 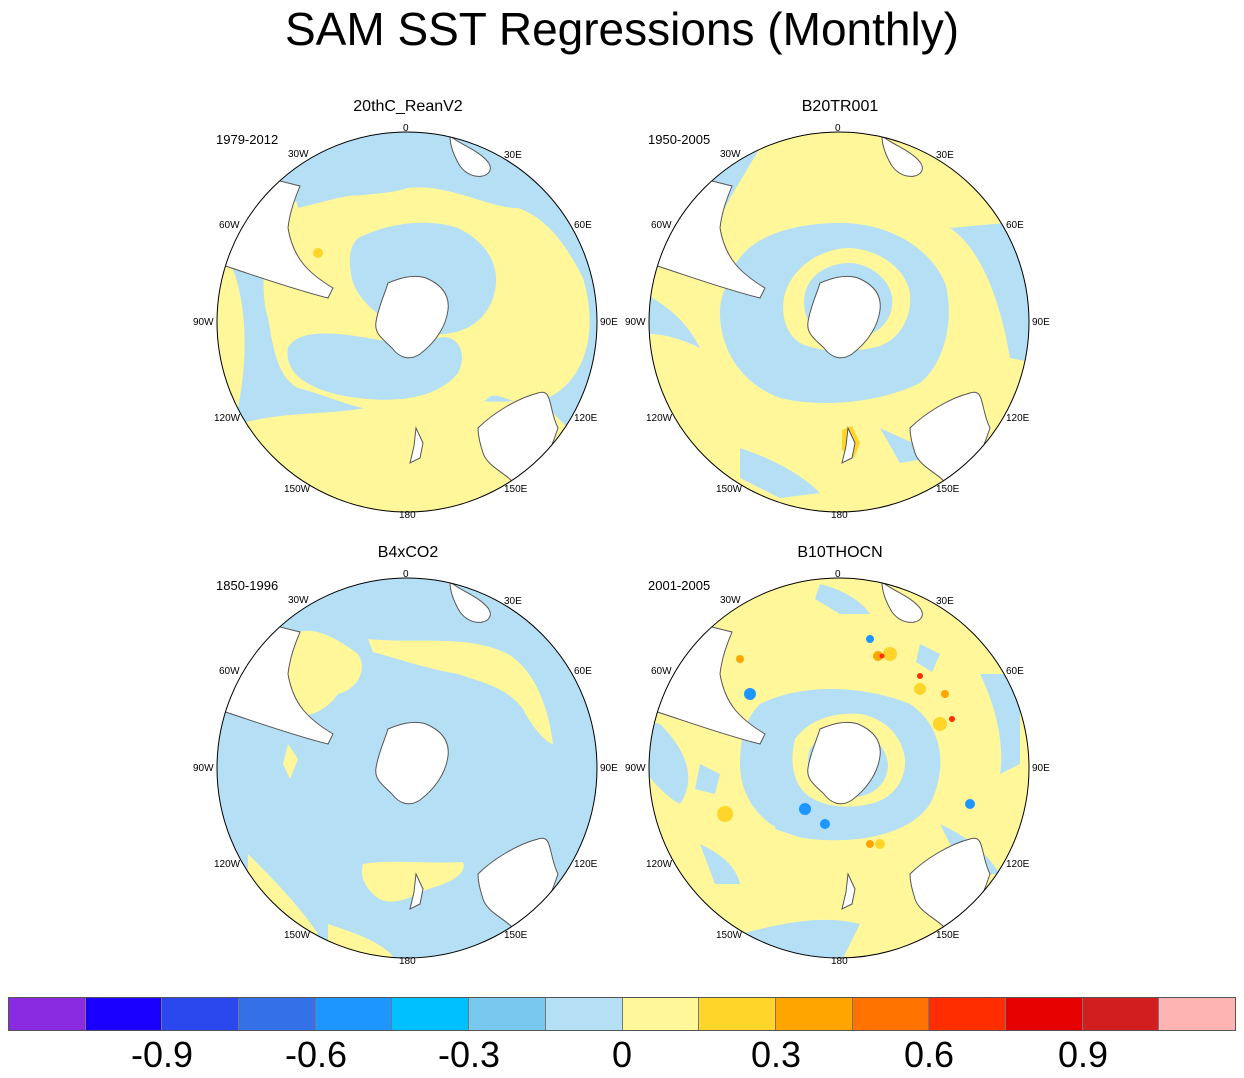 I want to click on colorbar-tick-label: 0.9, so click(x=1083, y=1054).